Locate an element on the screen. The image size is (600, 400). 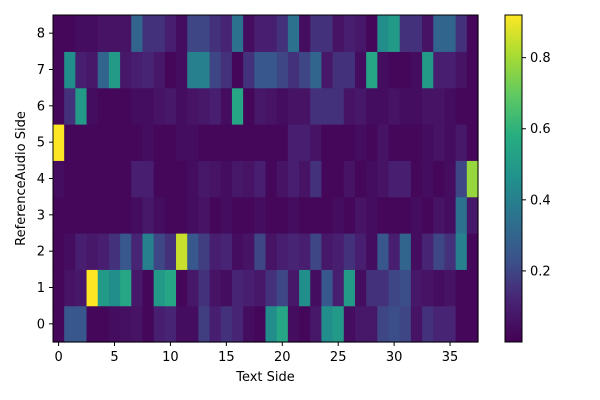
y-axis-label: ReferenceAudio Side is located at coordinates (21, 178).